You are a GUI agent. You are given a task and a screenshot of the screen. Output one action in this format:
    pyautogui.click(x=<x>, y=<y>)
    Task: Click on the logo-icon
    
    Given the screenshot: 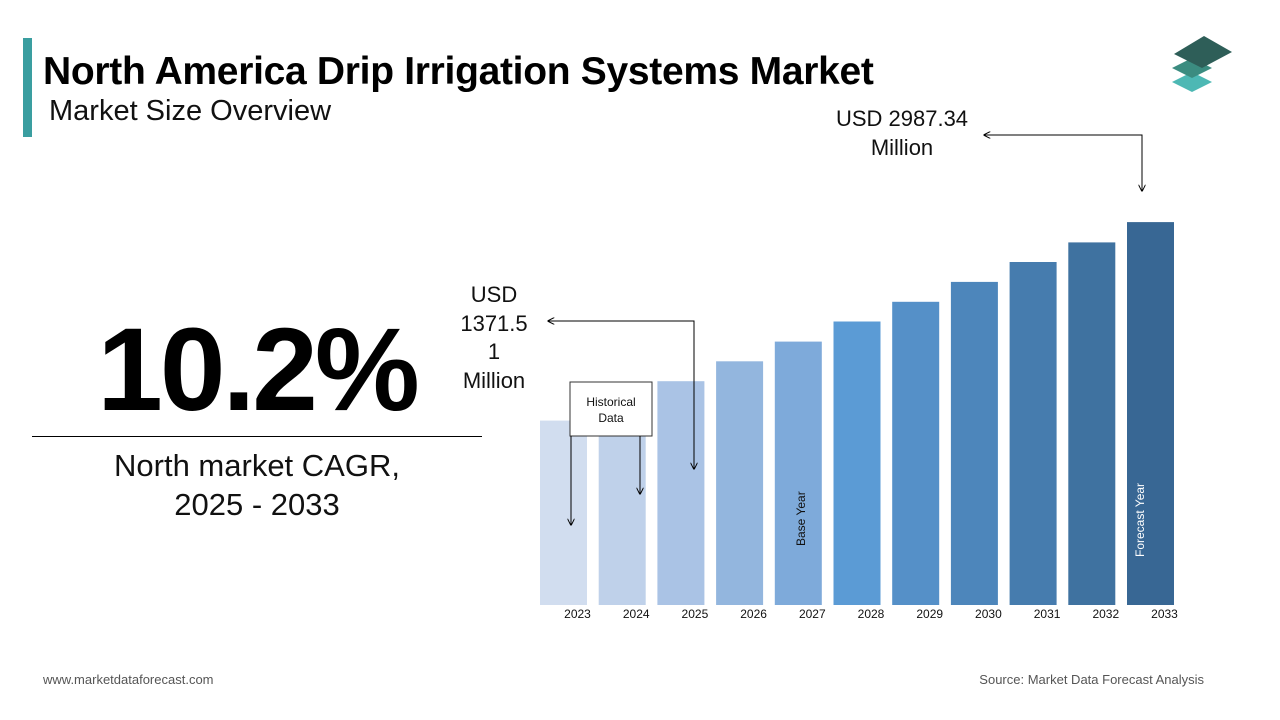 What is the action you would take?
    pyautogui.click(x=1202, y=64)
    